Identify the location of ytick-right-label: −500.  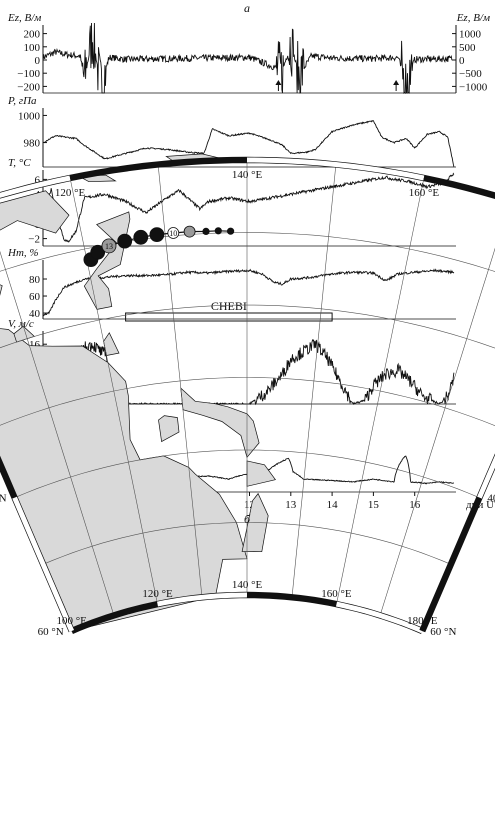
(470, 74).